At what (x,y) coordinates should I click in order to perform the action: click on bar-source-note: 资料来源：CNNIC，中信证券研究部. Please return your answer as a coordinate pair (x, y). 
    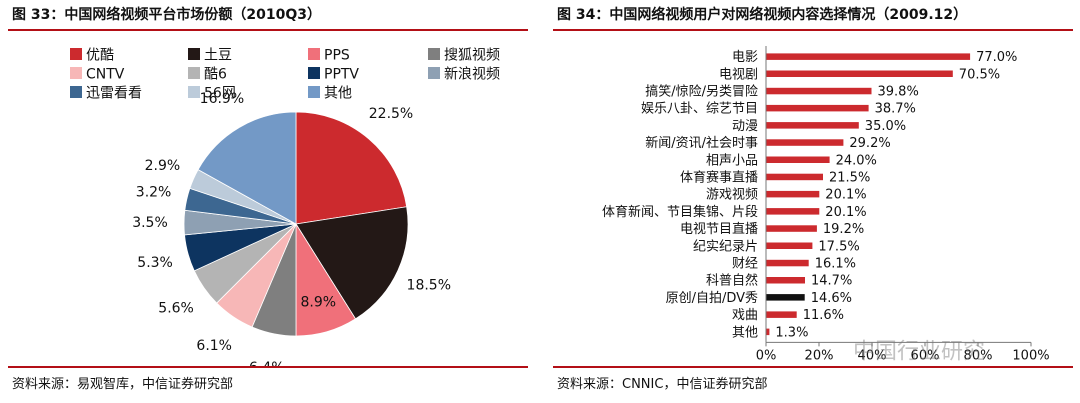
    Looking at the image, I should click on (662, 384).